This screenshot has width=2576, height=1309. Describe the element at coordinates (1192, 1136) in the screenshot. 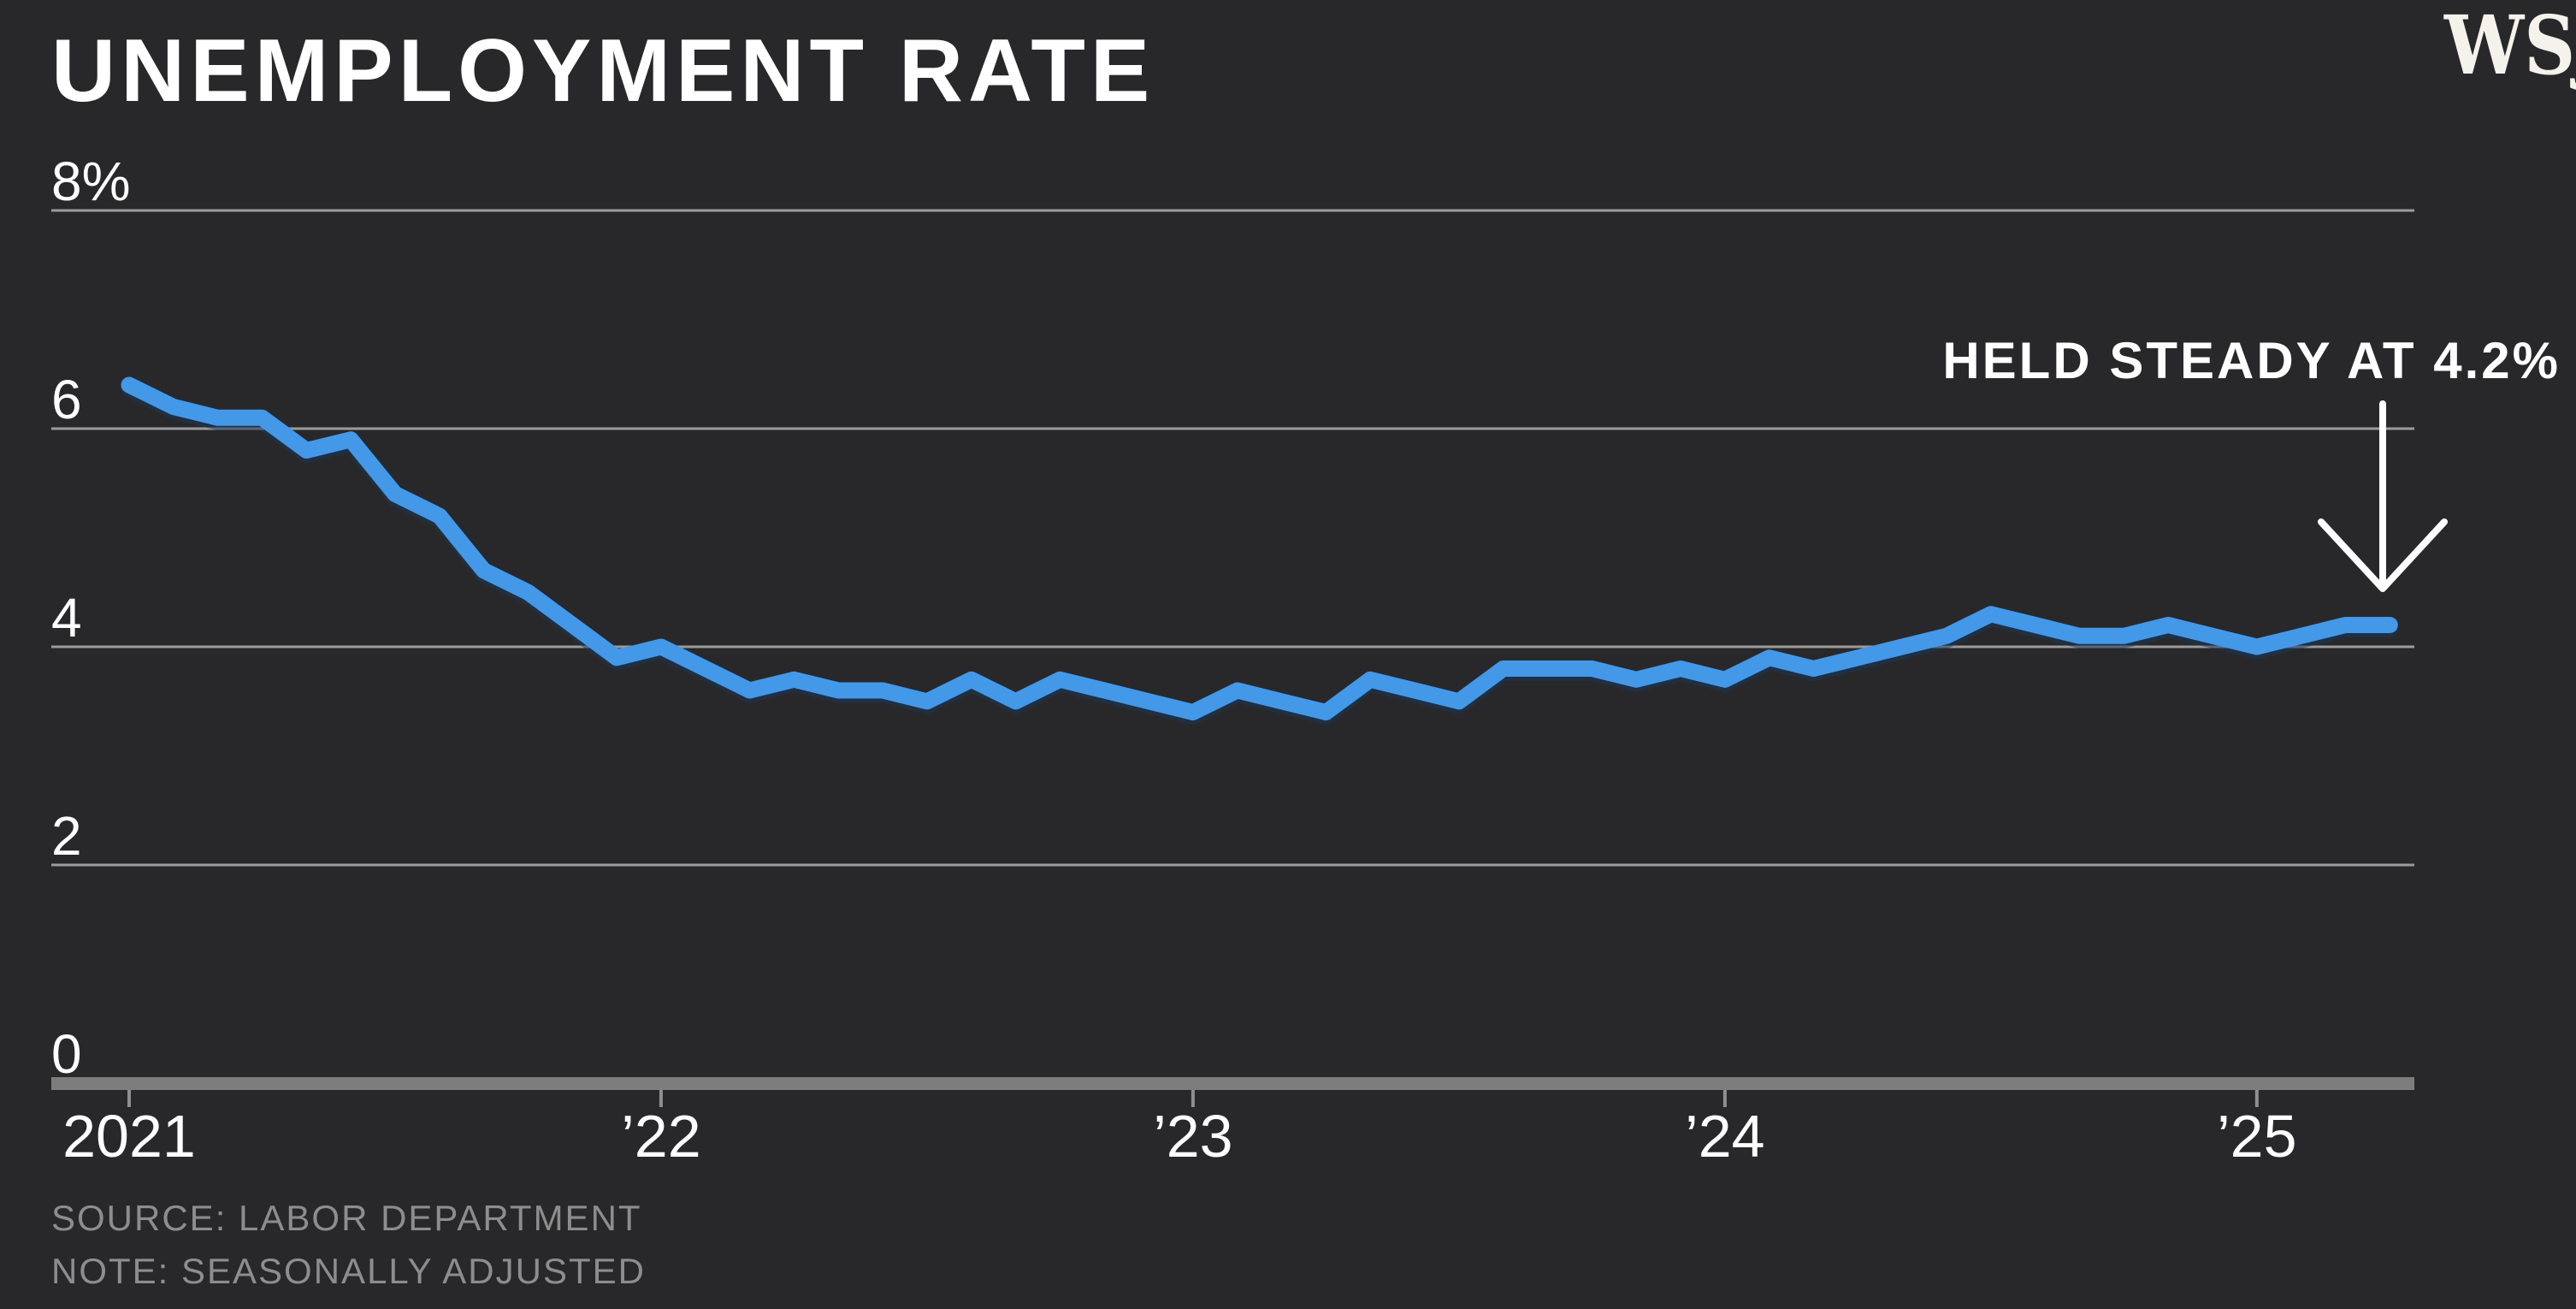

I see `x-axis-label-23: ’23` at that location.